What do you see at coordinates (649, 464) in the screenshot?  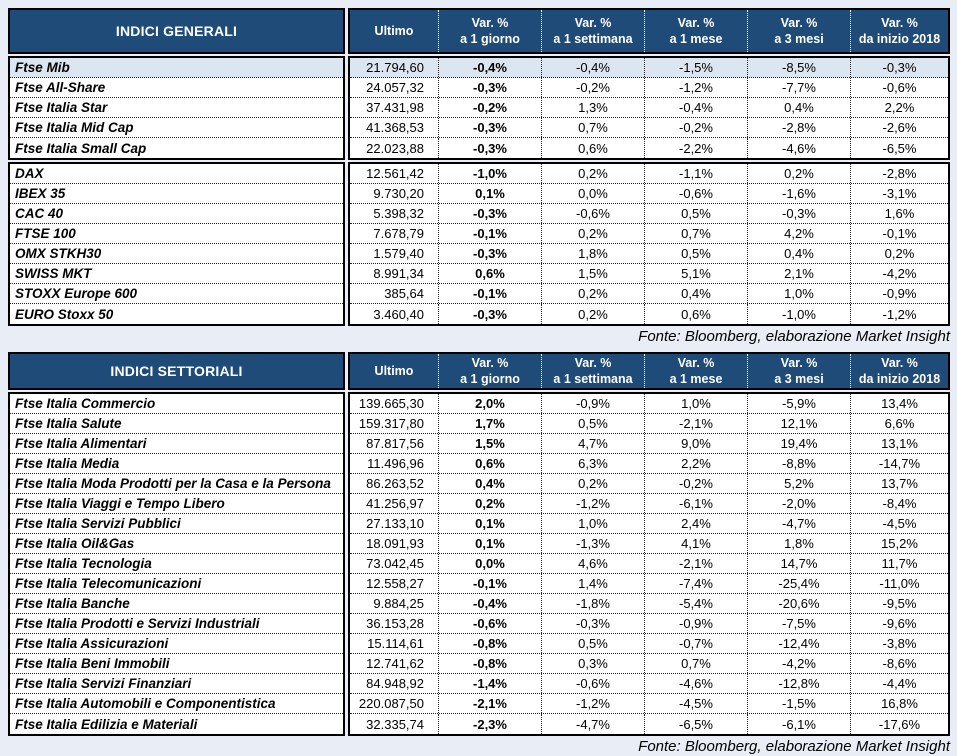 I see `table-row-values: 11.496,96 0,6% 6,3% 2,2% -8,8% -14,7%` at bounding box center [649, 464].